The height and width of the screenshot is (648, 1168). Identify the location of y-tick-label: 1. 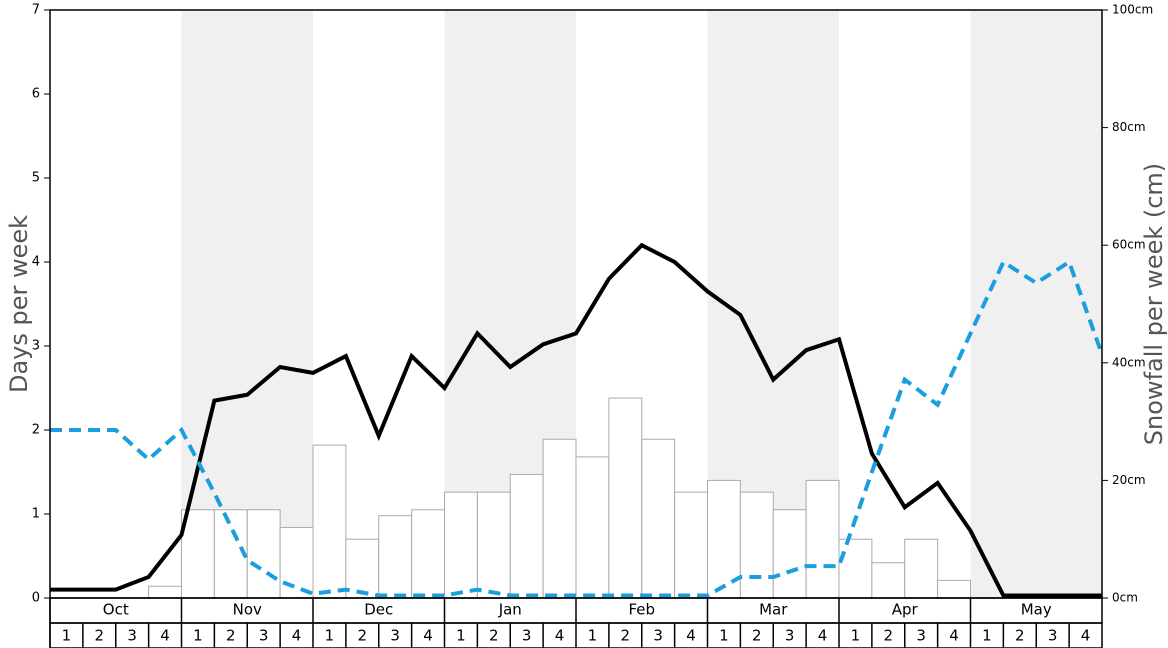
(36, 514).